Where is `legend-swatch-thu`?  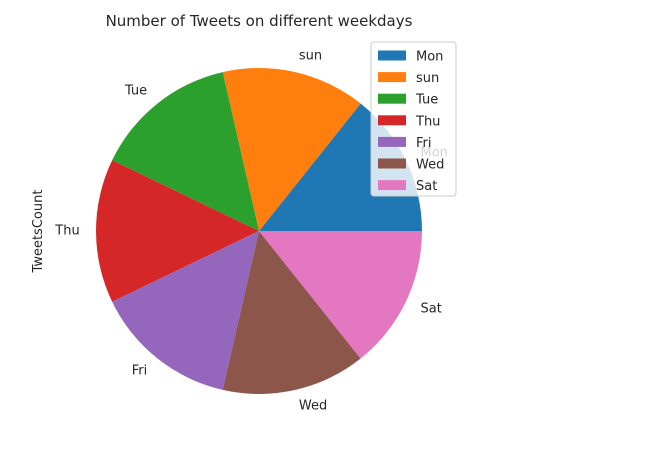 legend-swatch-thu is located at coordinates (392, 120).